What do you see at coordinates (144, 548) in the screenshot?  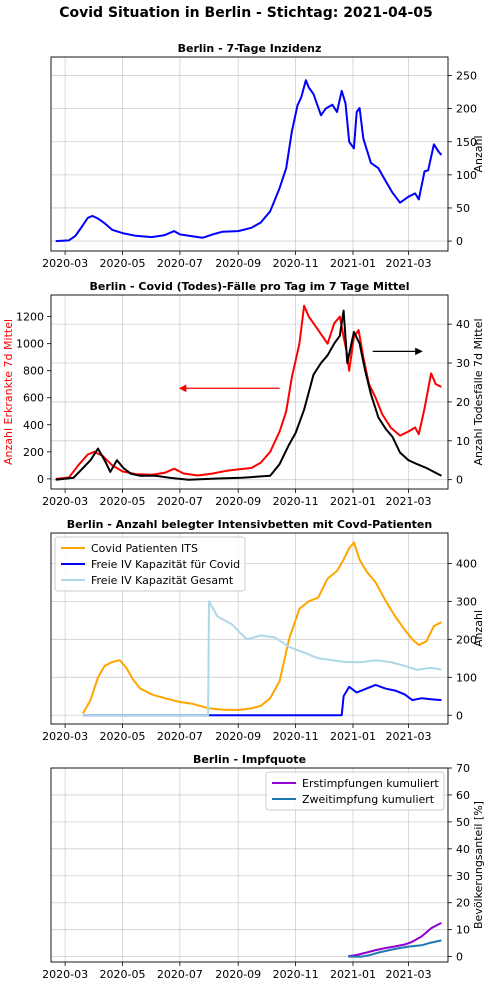 I see `legend-entry: Covid Patienten ITS` at bounding box center [144, 548].